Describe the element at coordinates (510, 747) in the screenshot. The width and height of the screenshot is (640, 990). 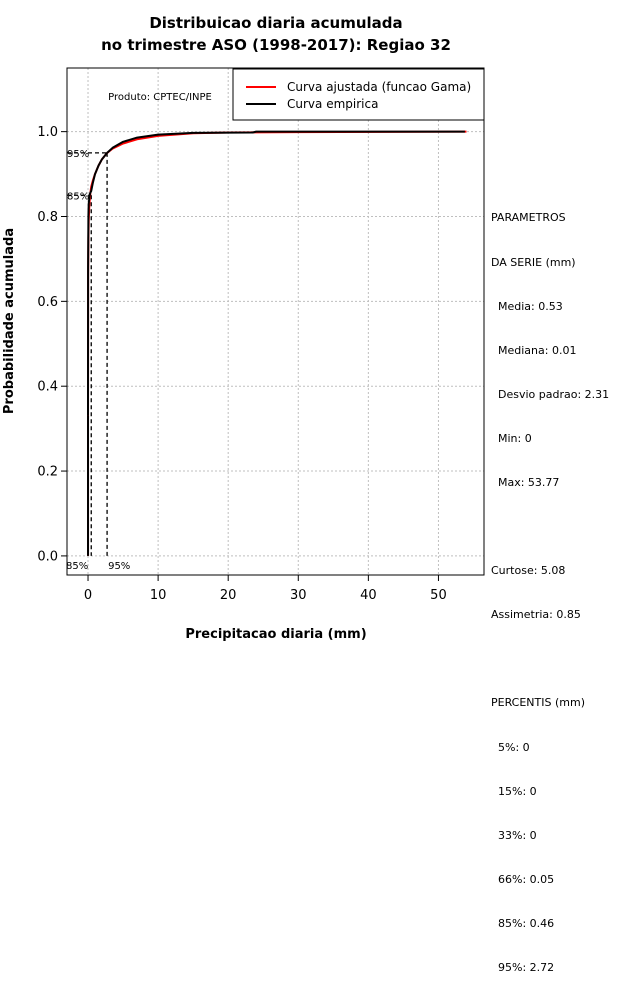
I see `stat-line: 5%: 0` at that location.